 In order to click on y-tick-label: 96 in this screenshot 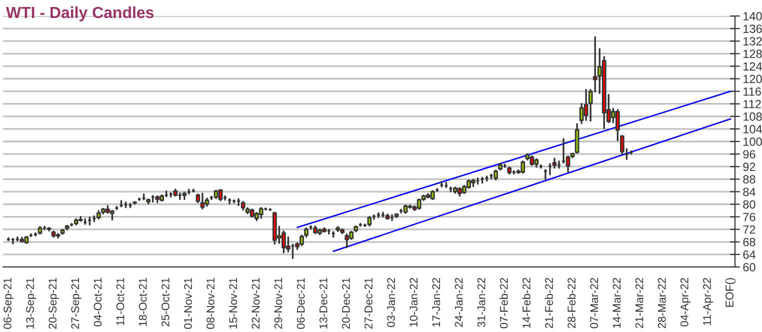, I will do `click(749, 154)`.